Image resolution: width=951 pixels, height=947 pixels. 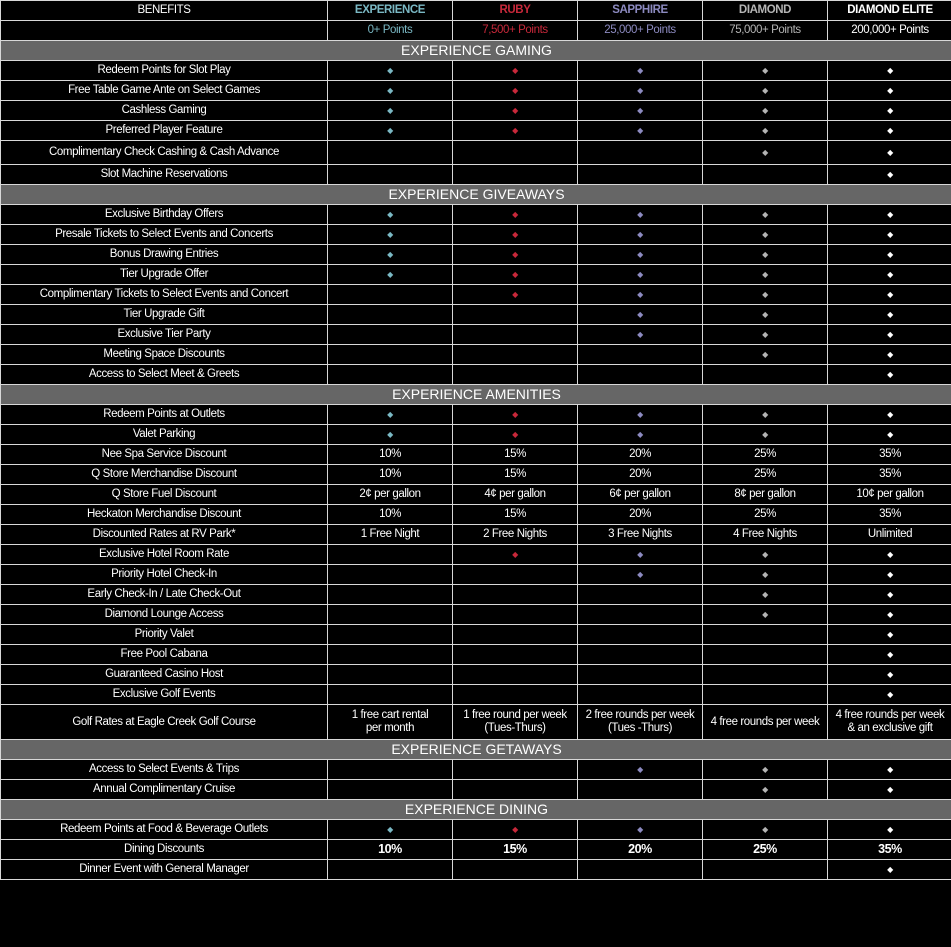 What do you see at coordinates (475, 869) in the screenshot?
I see `benefit-row: Dinner Event with General Manager ◆` at bounding box center [475, 869].